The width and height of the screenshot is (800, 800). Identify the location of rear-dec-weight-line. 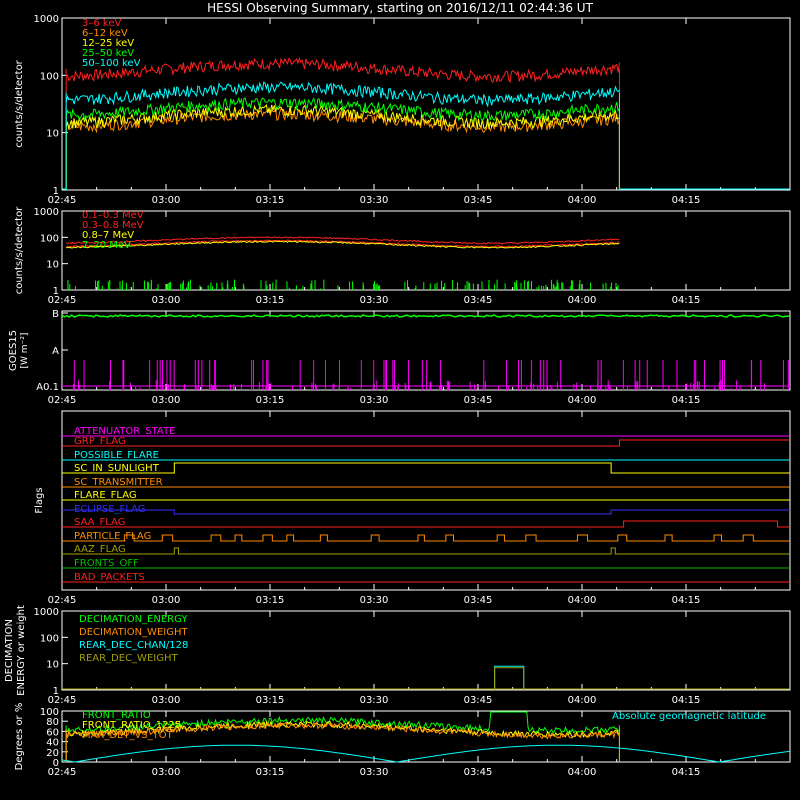
(509, 678).